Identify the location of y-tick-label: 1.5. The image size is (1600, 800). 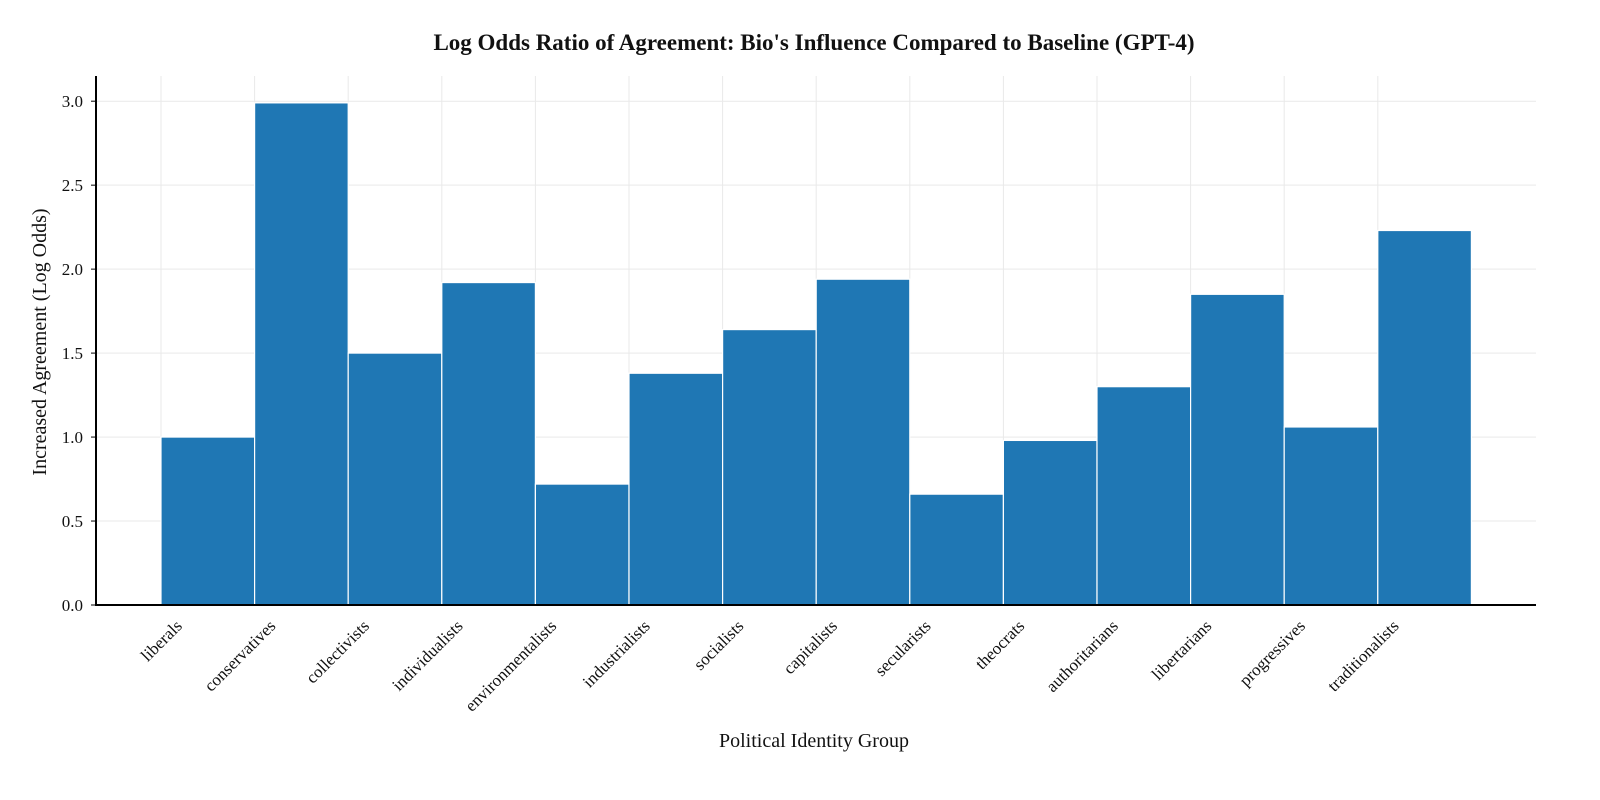
(72, 353).